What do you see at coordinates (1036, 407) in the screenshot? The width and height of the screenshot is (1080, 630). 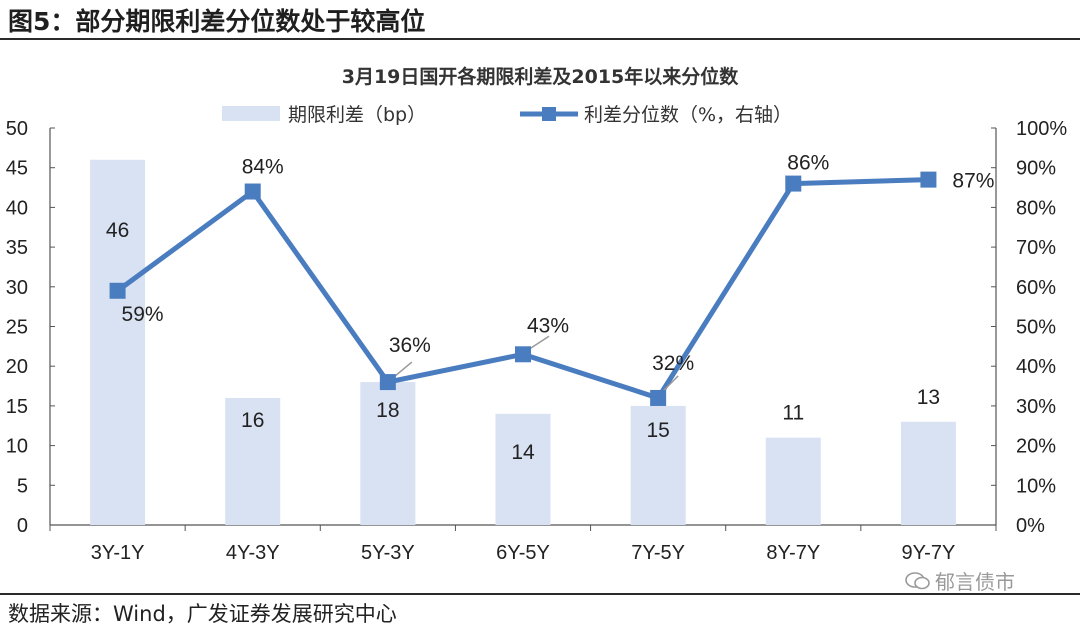 I see `y-right-tick-label: 30%` at bounding box center [1036, 407].